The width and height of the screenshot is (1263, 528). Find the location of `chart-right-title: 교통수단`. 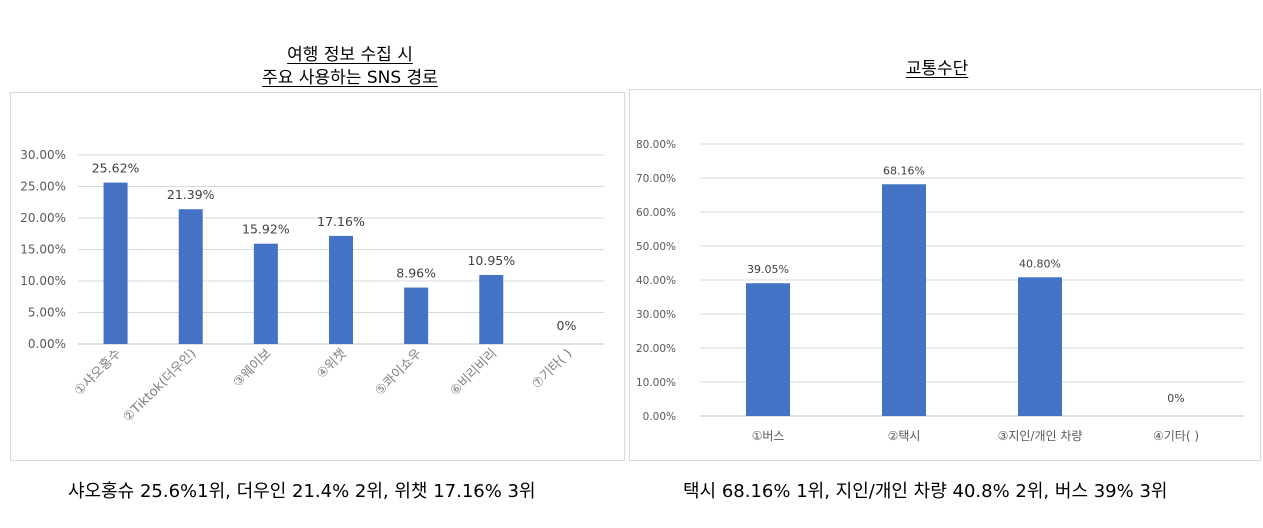

chart-right-title: 교통수단 is located at coordinates (937, 69).